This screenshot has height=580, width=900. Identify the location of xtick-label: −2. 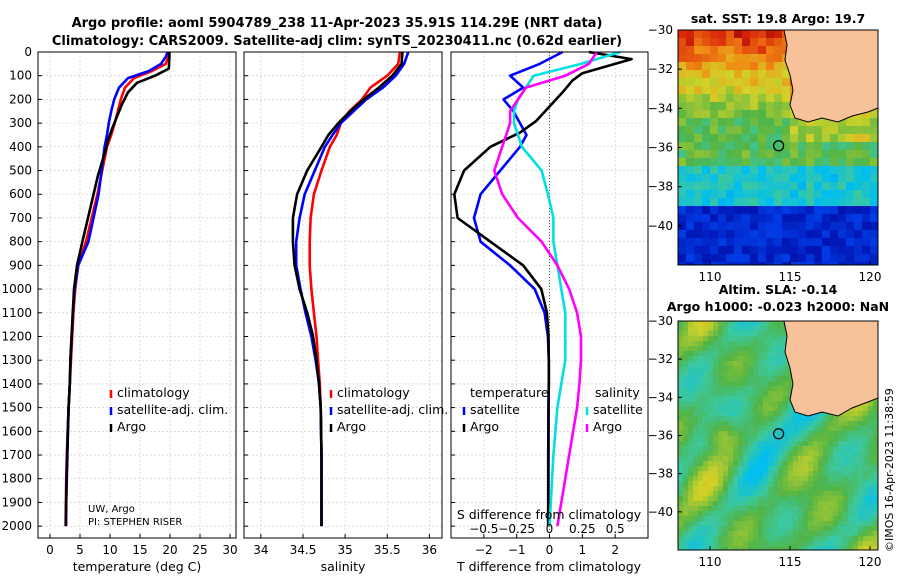
(484, 550).